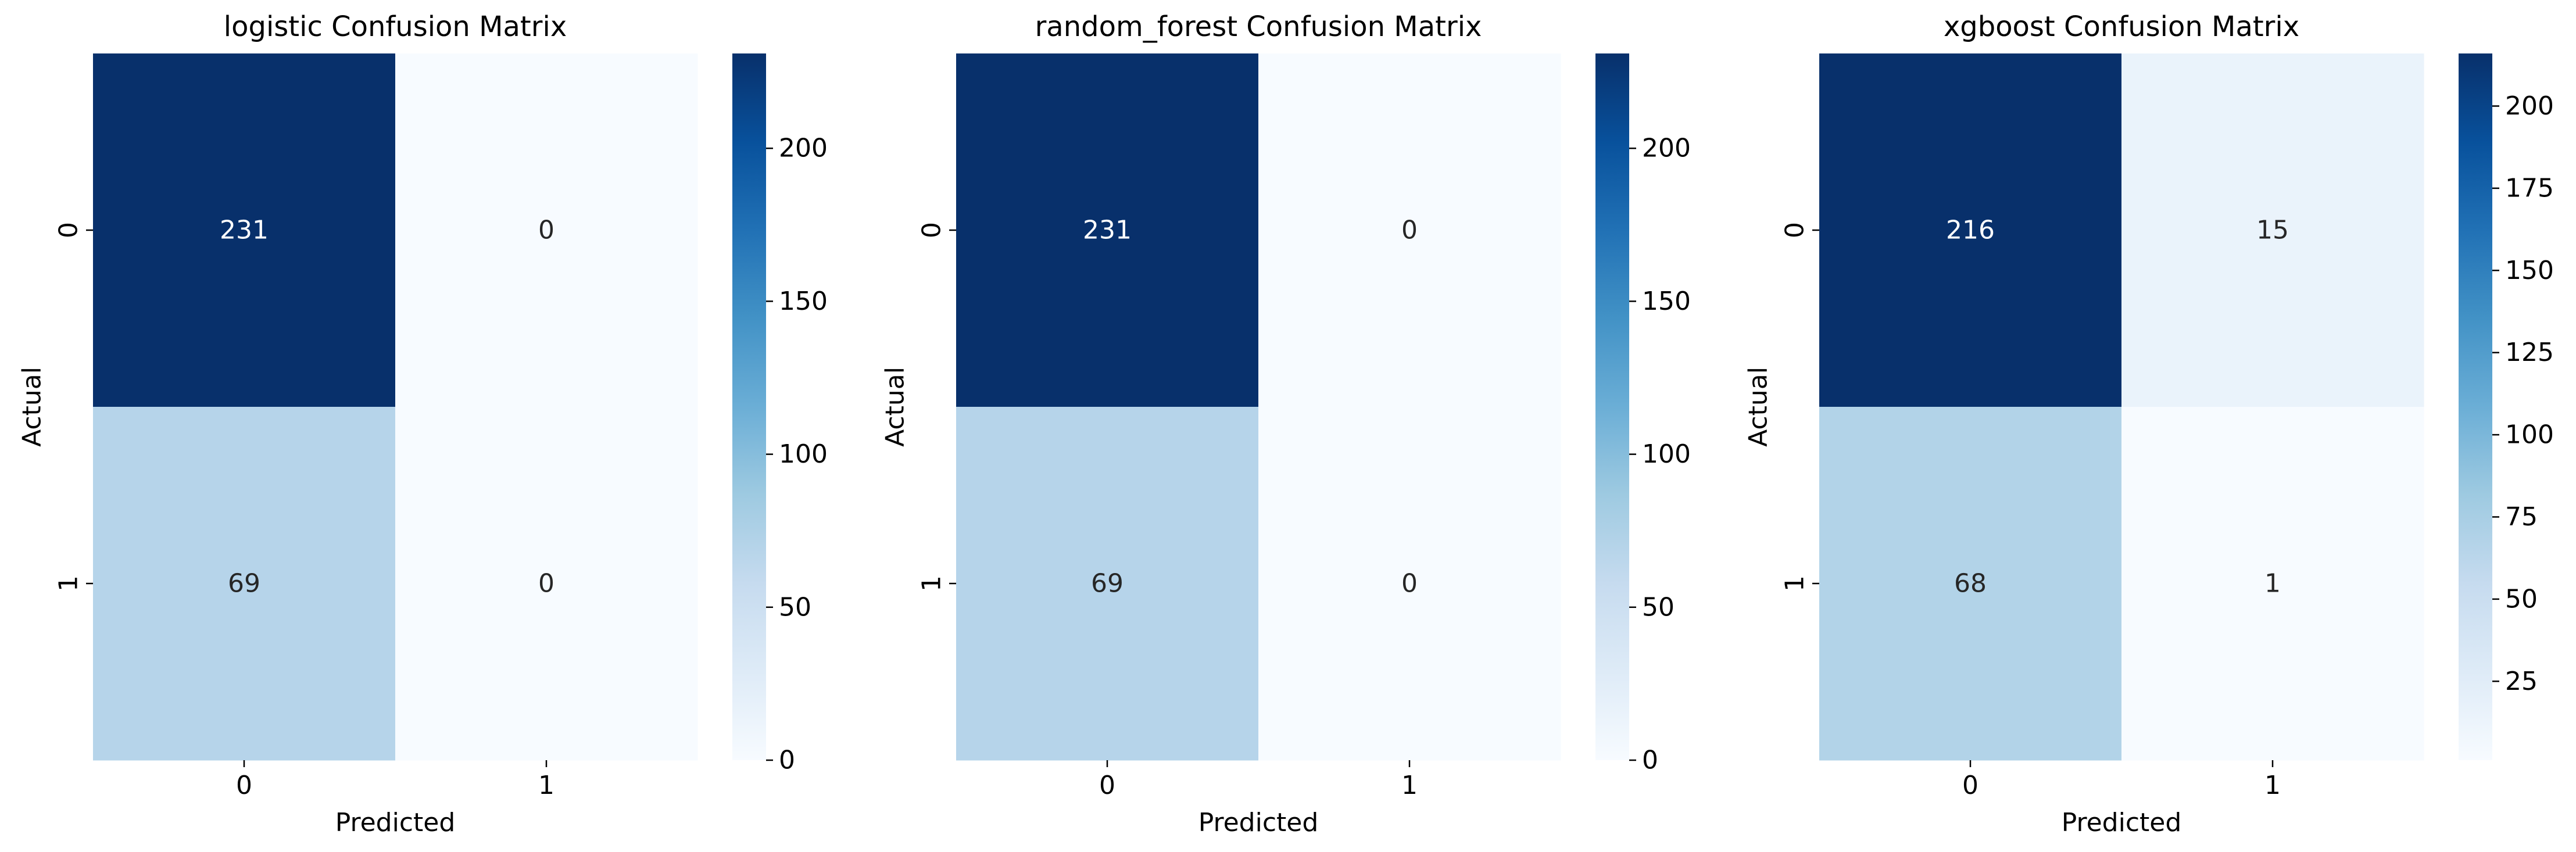 The height and width of the screenshot is (852, 2576). What do you see at coordinates (2530, 188) in the screenshot?
I see `colorbar-tick-label: 175` at bounding box center [2530, 188].